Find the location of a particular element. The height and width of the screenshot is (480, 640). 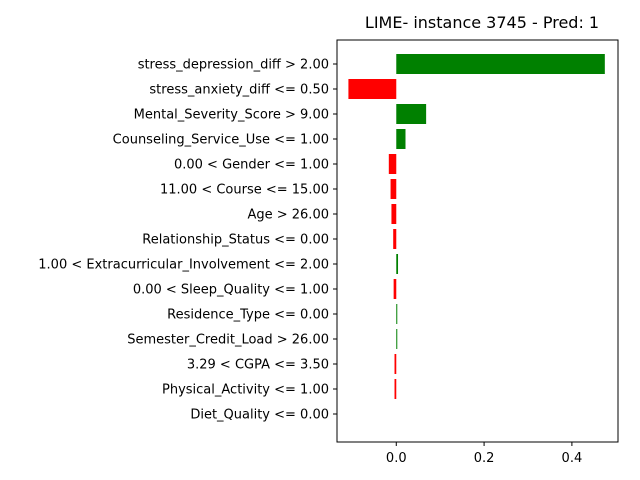

x-axis: 0.0 0.2 0.4 is located at coordinates (484, 454).